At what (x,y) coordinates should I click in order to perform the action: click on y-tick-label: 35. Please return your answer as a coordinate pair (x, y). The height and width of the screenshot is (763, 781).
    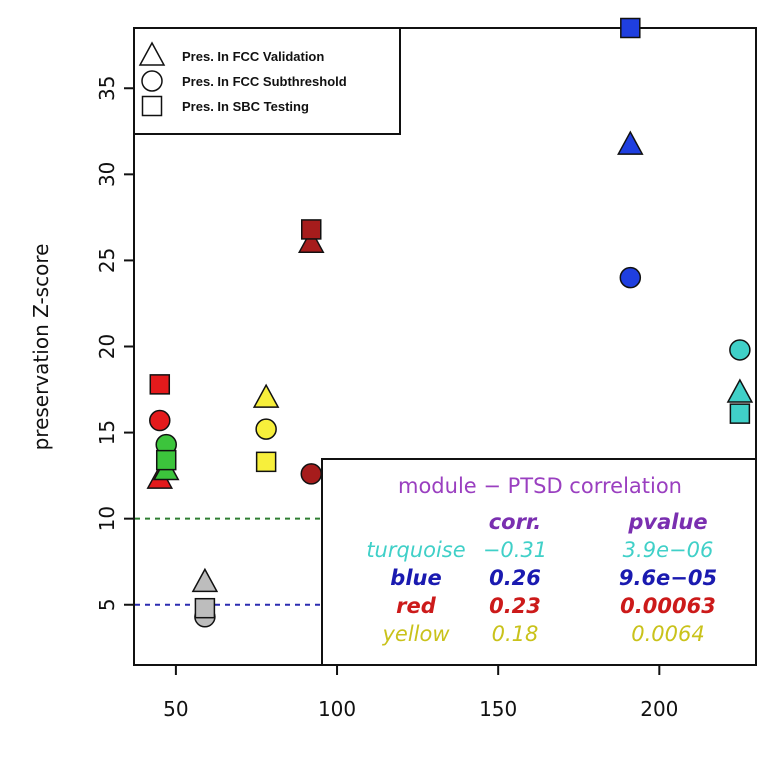
    Looking at the image, I should click on (107, 88).